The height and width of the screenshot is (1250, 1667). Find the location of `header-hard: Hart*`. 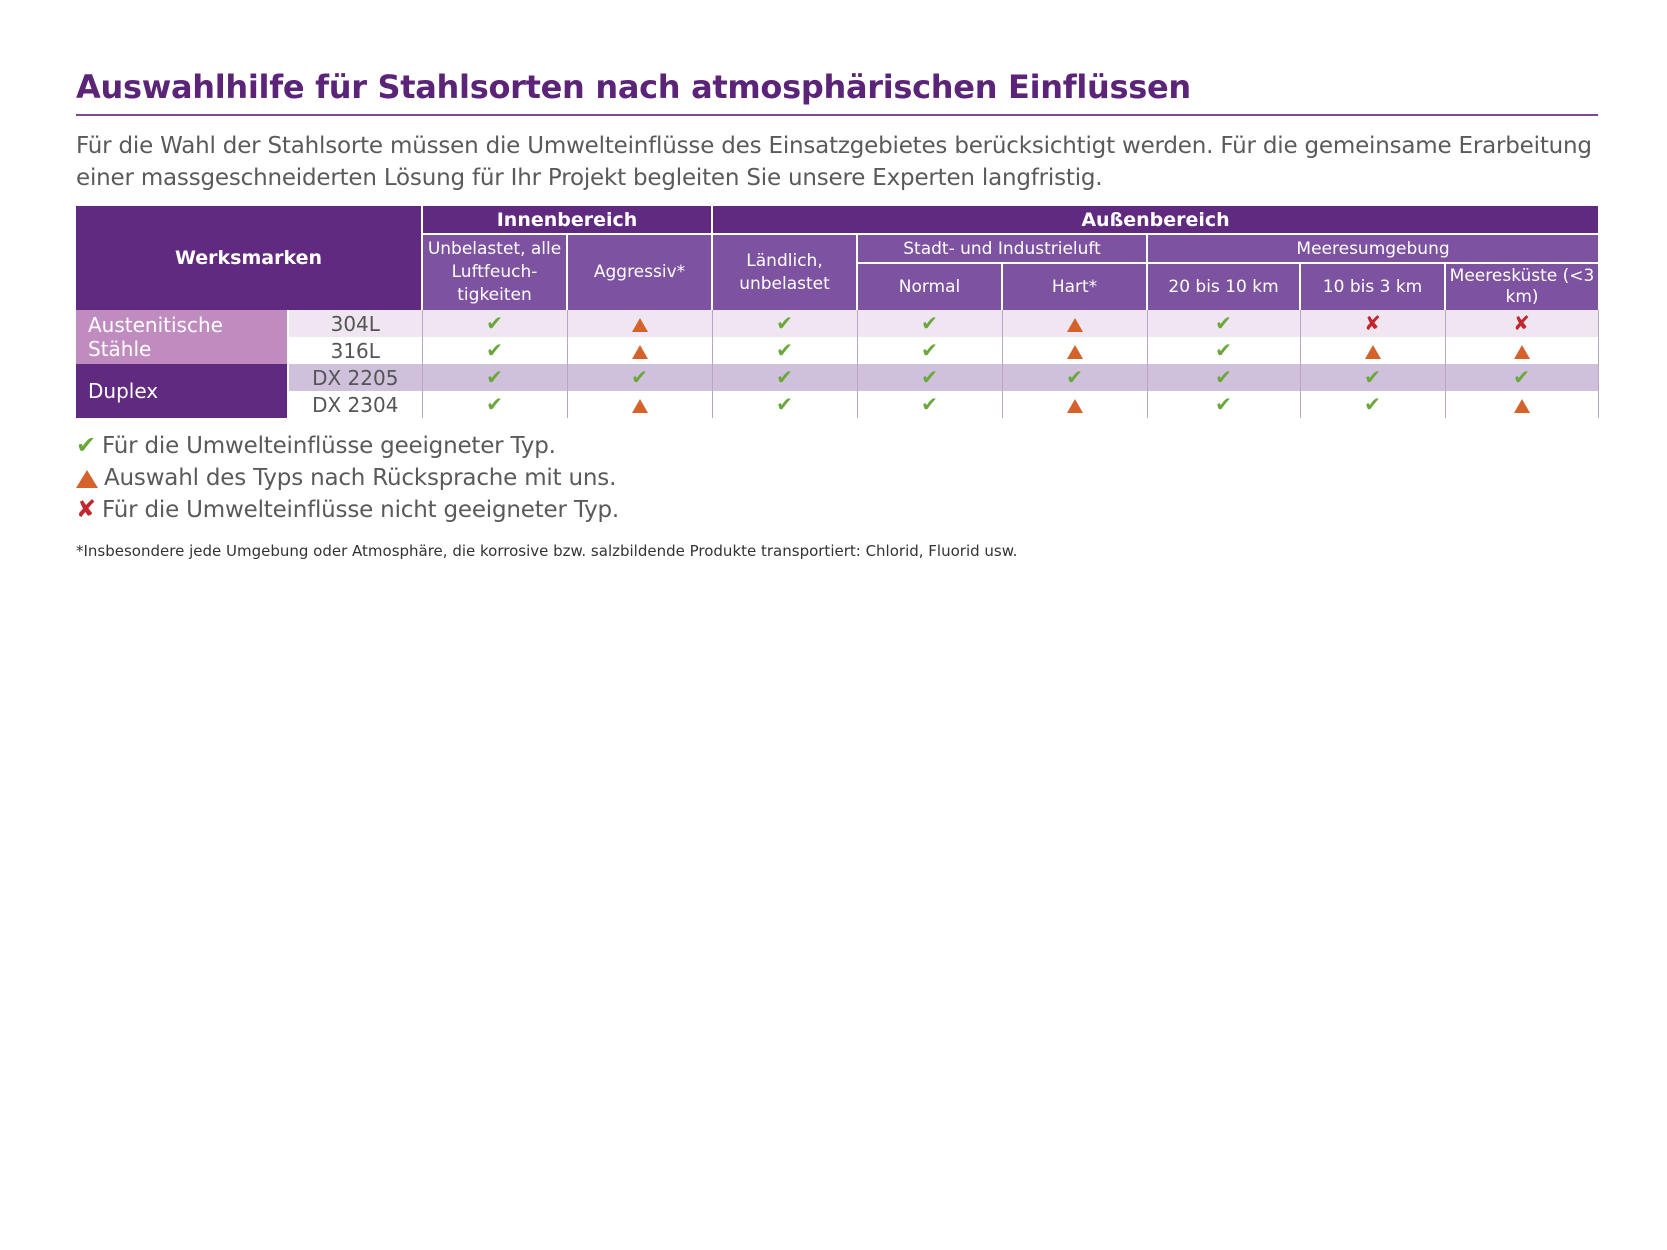

header-hard: Hart* is located at coordinates (1074, 286).